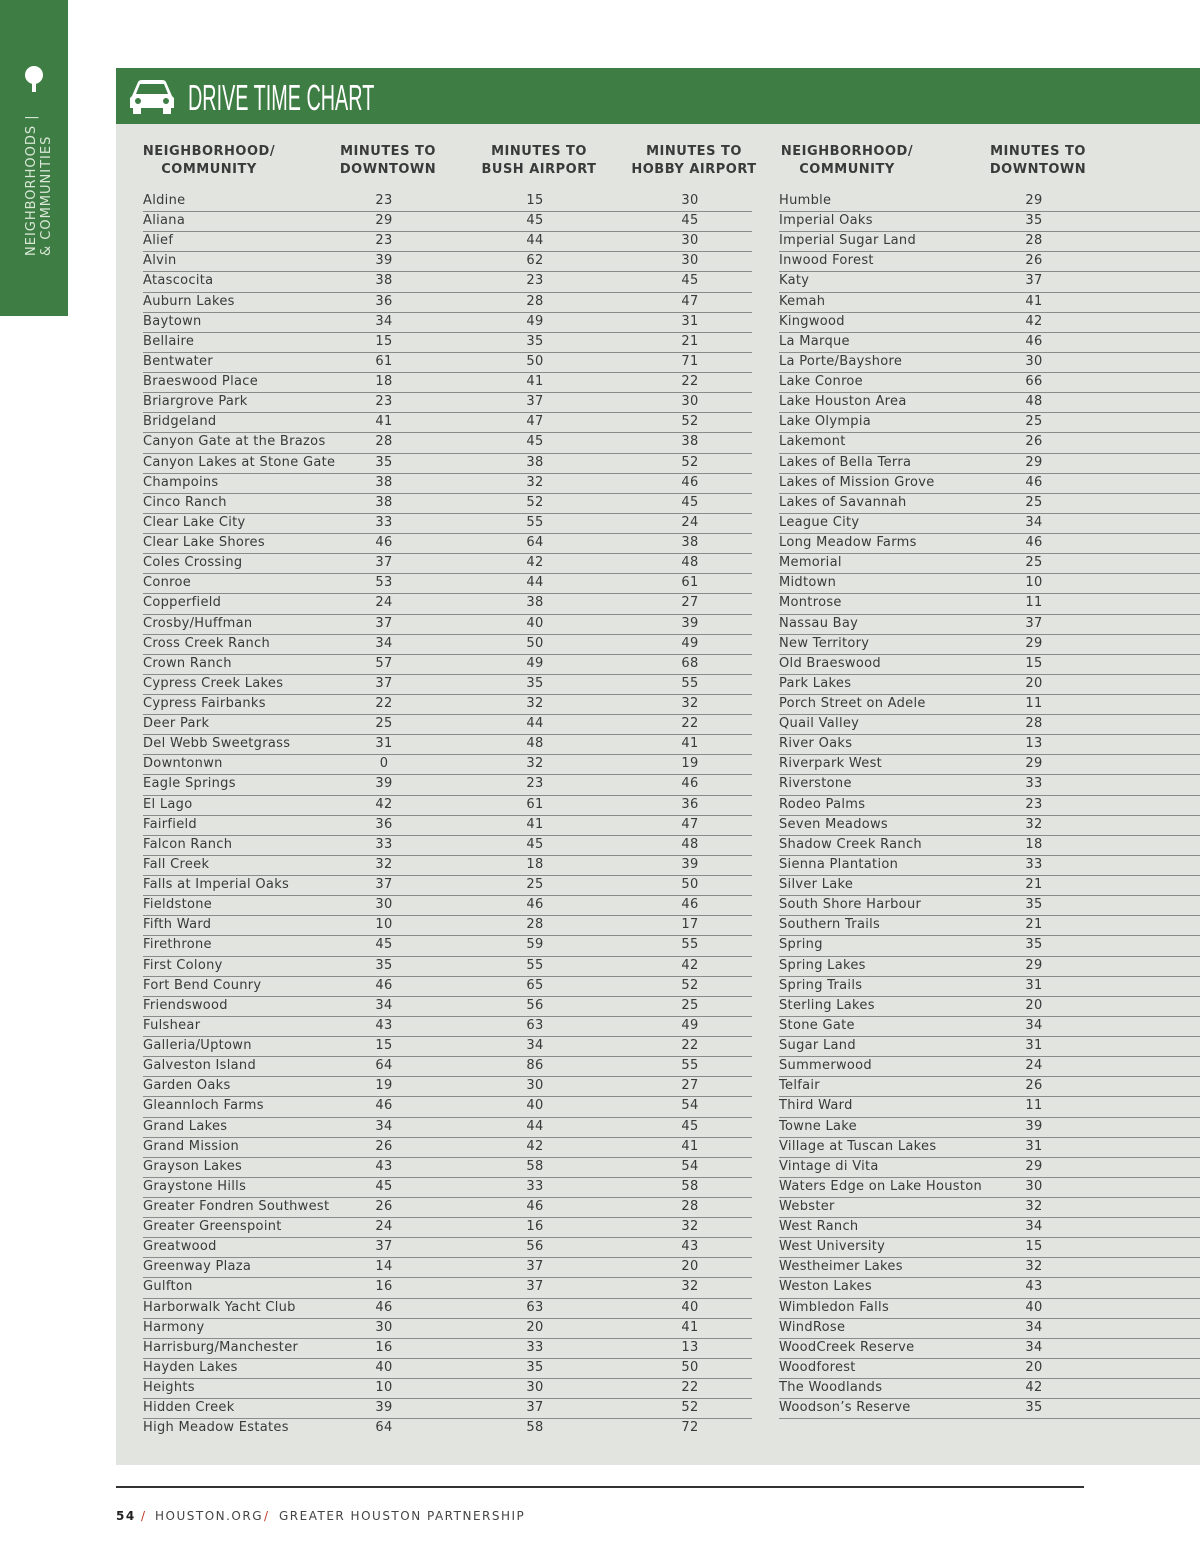  I want to click on row-name: Spring Lakes, so click(822, 965).